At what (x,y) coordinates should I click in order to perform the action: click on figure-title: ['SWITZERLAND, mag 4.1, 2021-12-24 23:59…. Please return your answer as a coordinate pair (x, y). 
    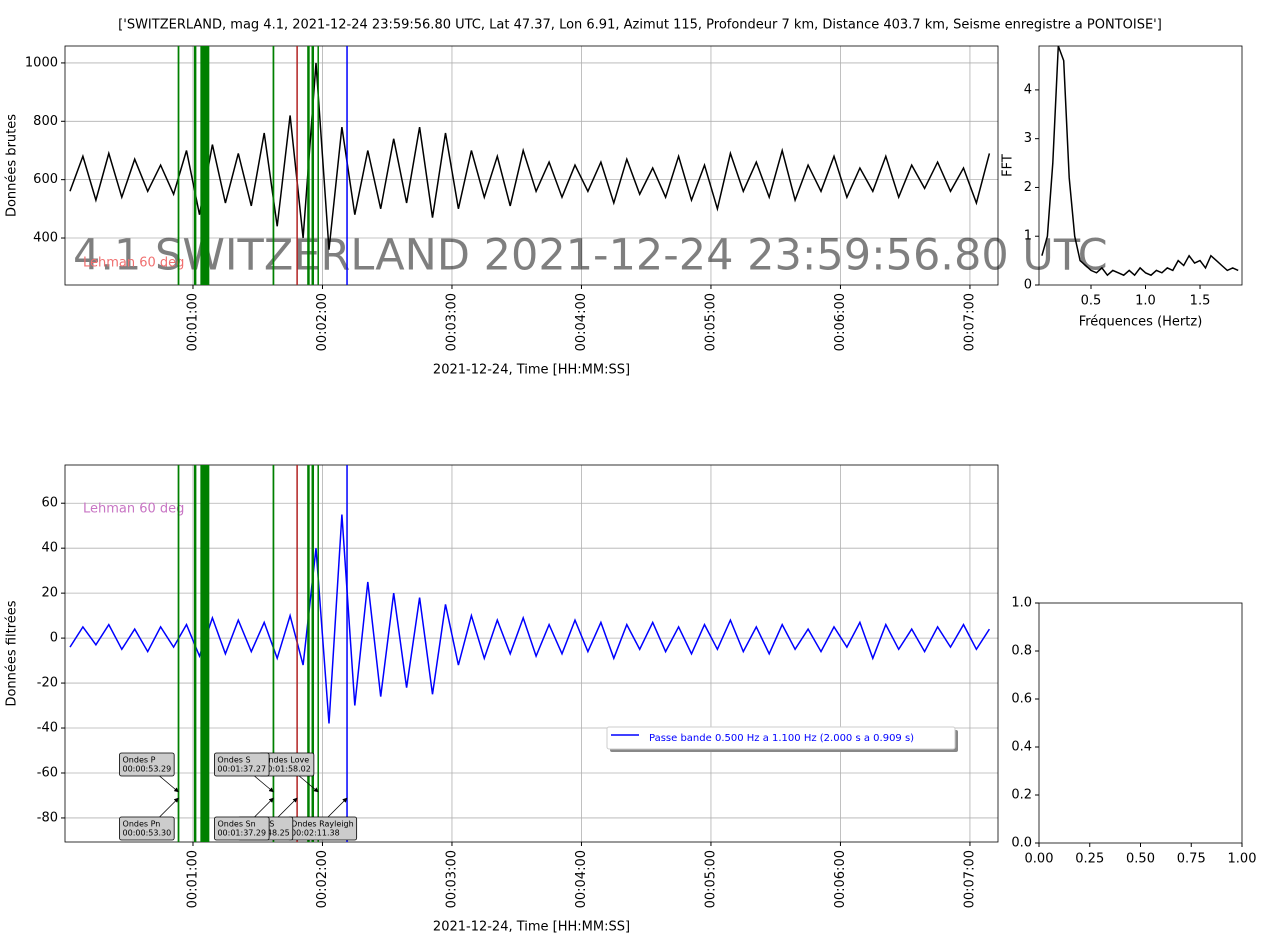
    Looking at the image, I should click on (640, 25).